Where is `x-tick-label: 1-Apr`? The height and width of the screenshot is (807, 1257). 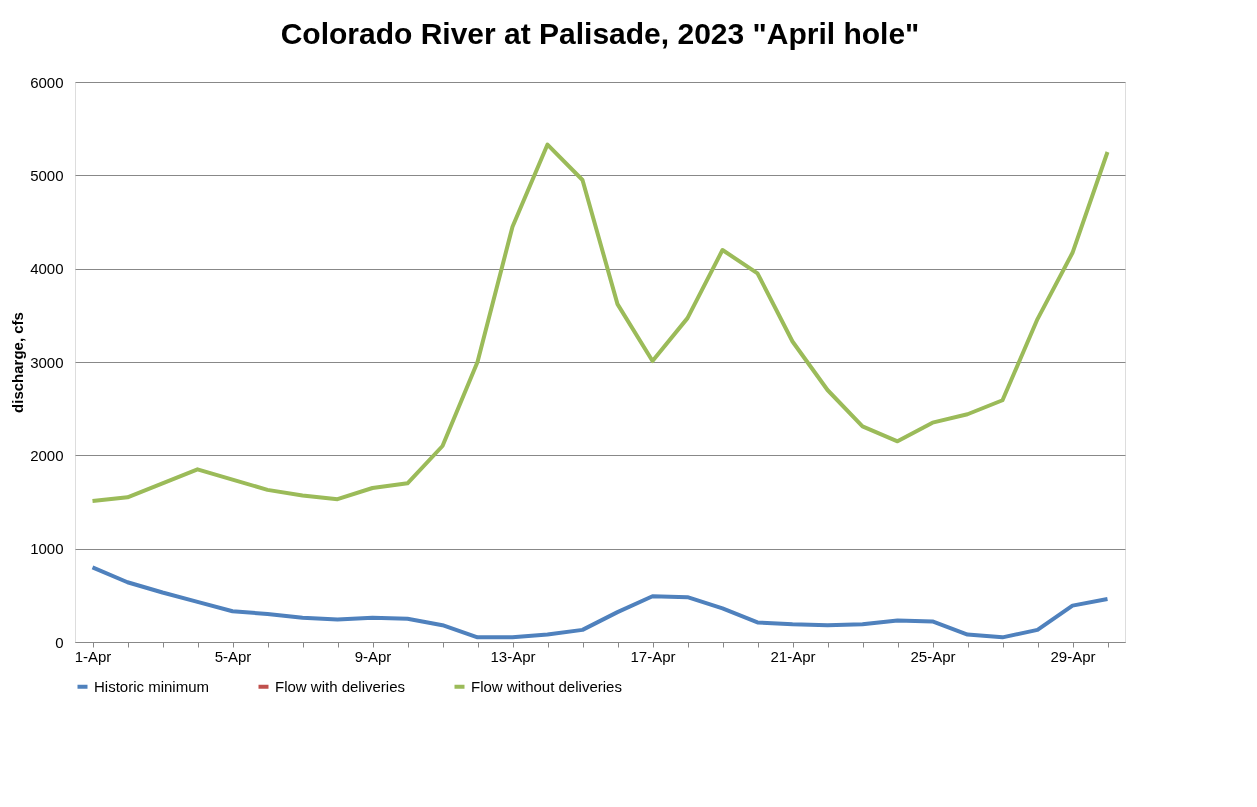 x-tick-label: 1-Apr is located at coordinates (93, 656).